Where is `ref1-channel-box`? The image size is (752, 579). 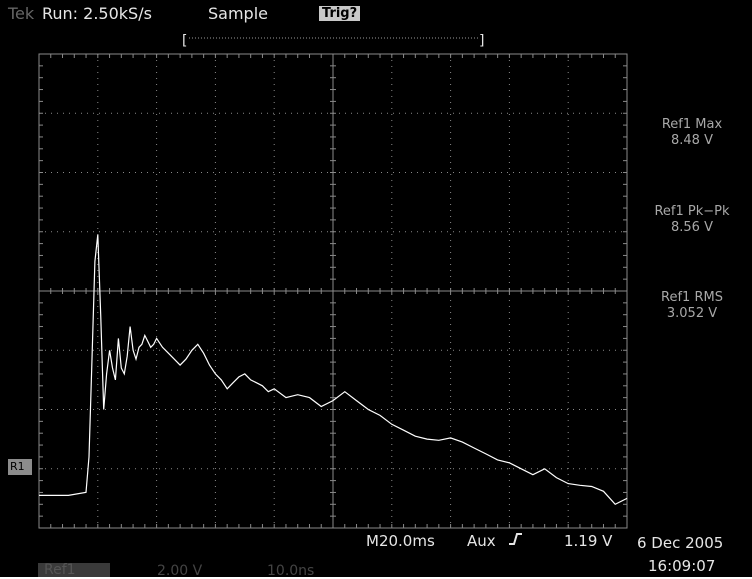
ref1-channel-box is located at coordinates (74, 570).